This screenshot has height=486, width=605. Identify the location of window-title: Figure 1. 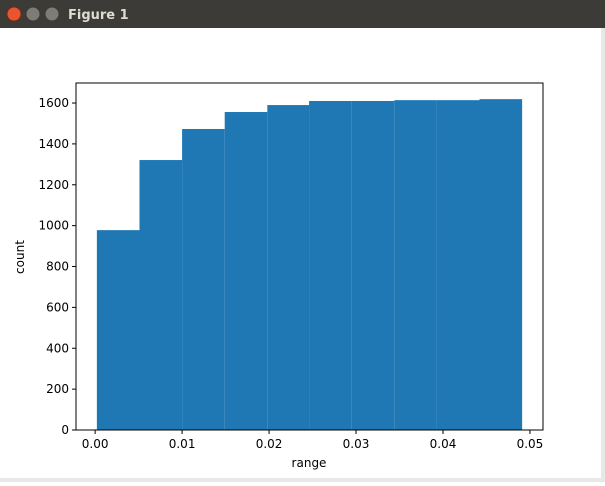
(98, 15).